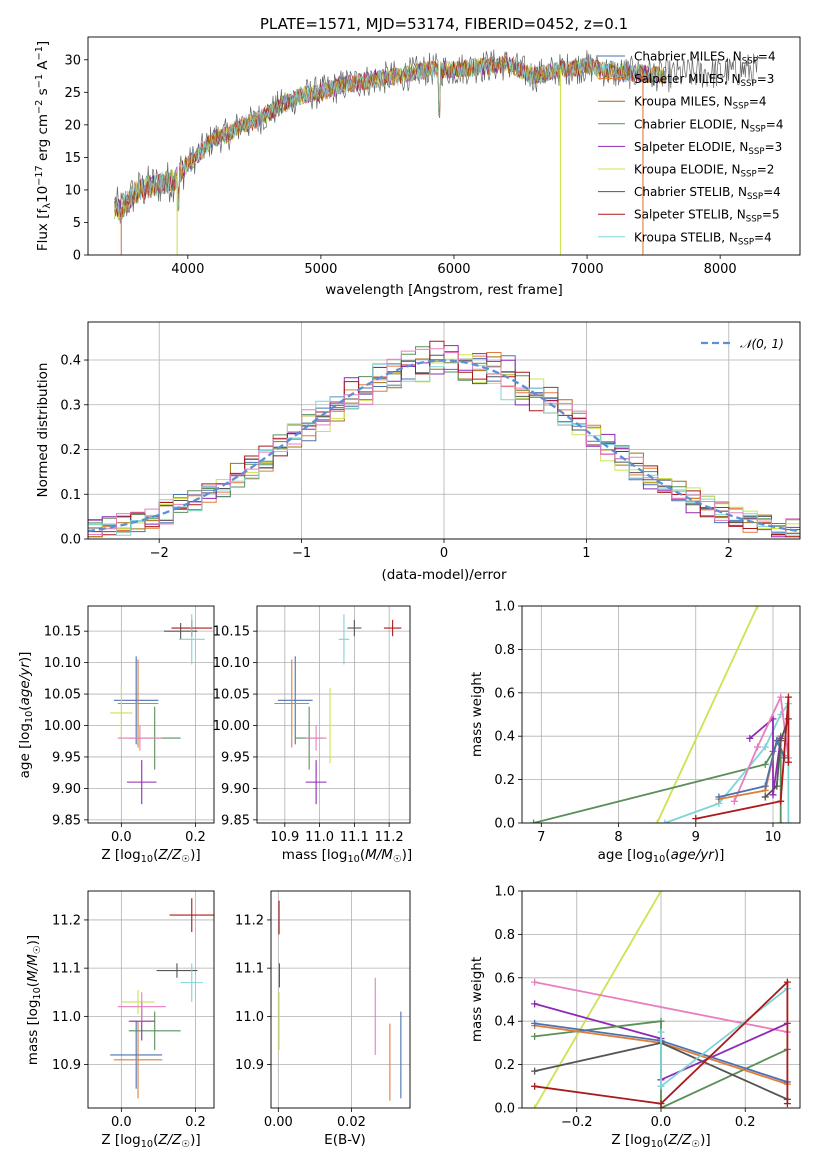 The width and height of the screenshot is (819, 1170). I want to click on mass-vs-Z-axes, so click(149, 1001).